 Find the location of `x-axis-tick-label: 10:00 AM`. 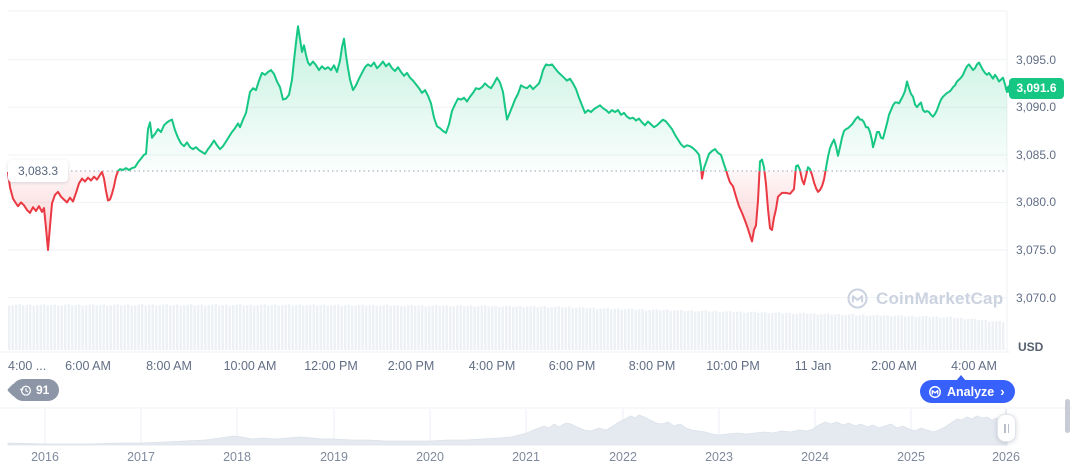

x-axis-tick-label: 10:00 AM is located at coordinates (250, 366).